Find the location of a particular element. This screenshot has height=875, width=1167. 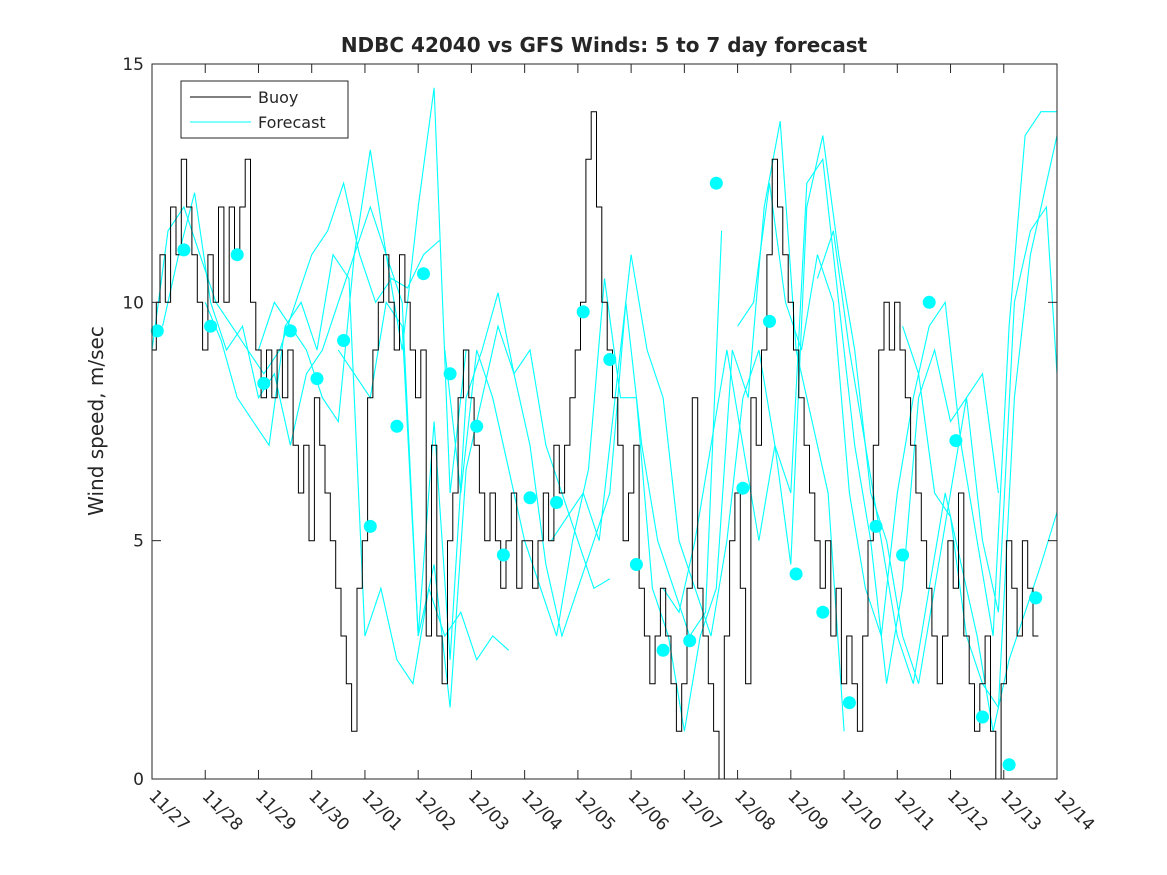

y-tick-label: 0 is located at coordinates (138, 780).